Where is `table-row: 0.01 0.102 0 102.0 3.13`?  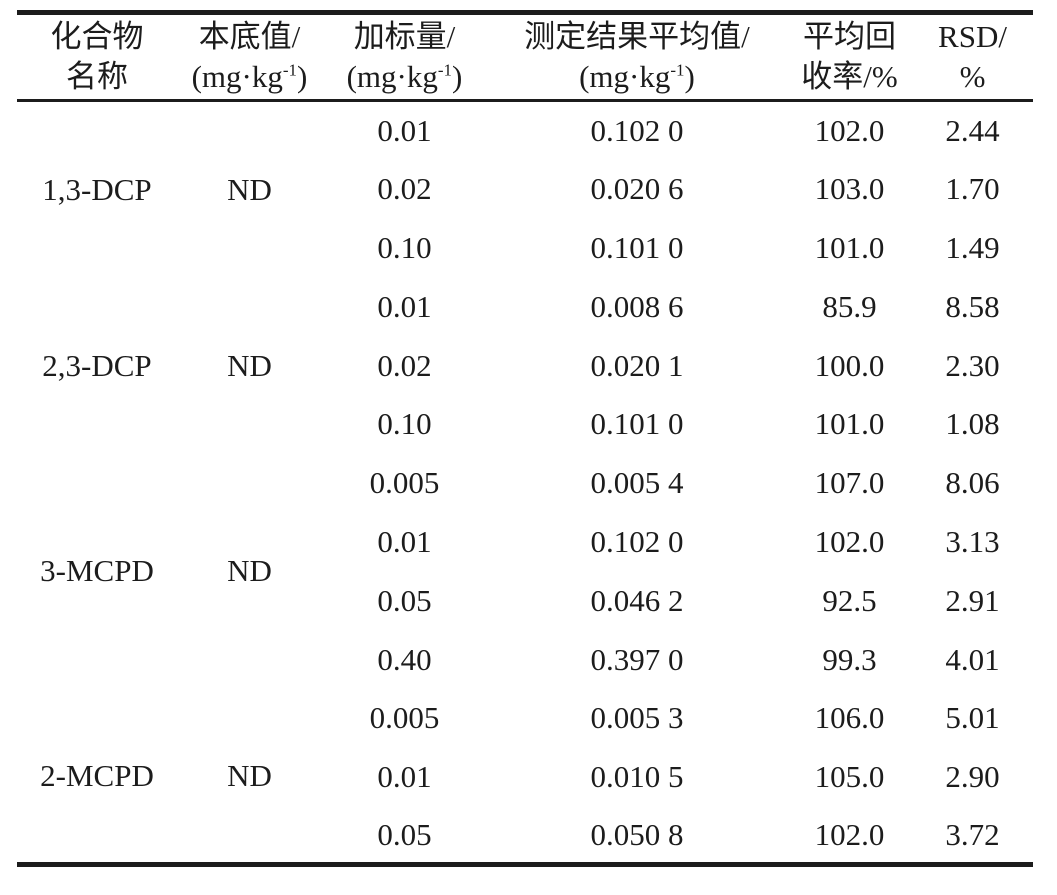 table-row: 0.01 0.102 0 102.0 3.13 is located at coordinates (525, 541).